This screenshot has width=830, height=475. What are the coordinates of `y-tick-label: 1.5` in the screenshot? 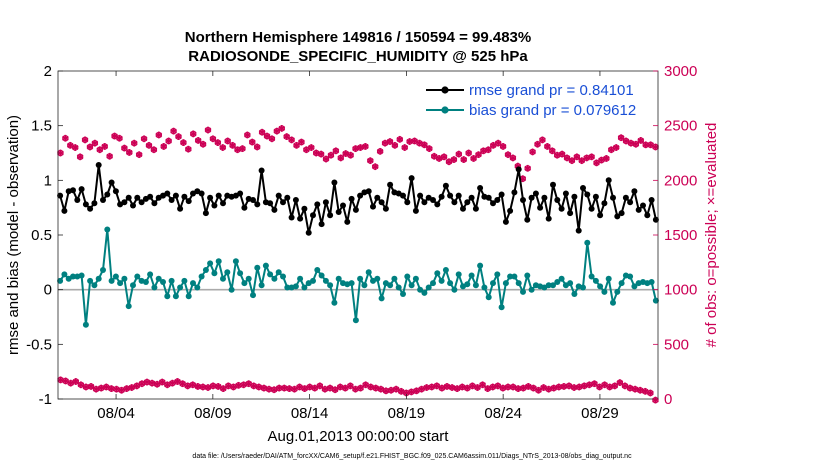 It's located at (41, 126).